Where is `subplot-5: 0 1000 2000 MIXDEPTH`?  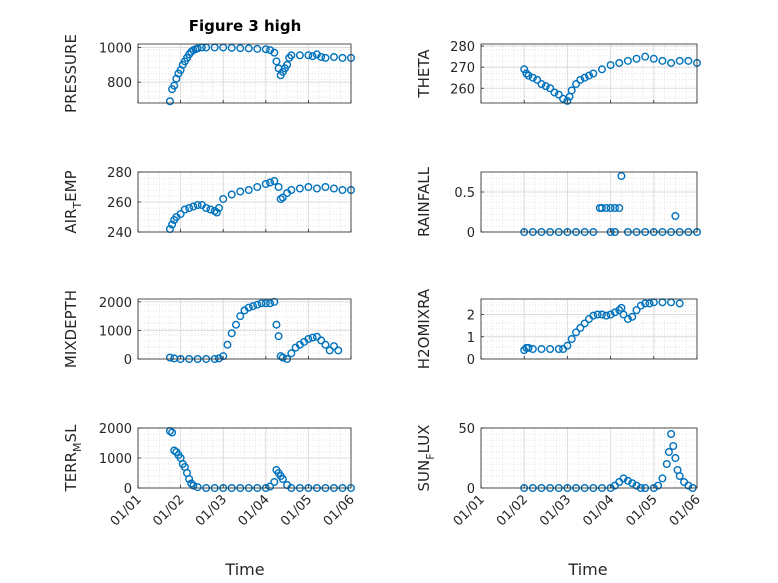
subplot-5: 0 1000 2000 MIXDEPTH is located at coordinates (207, 329).